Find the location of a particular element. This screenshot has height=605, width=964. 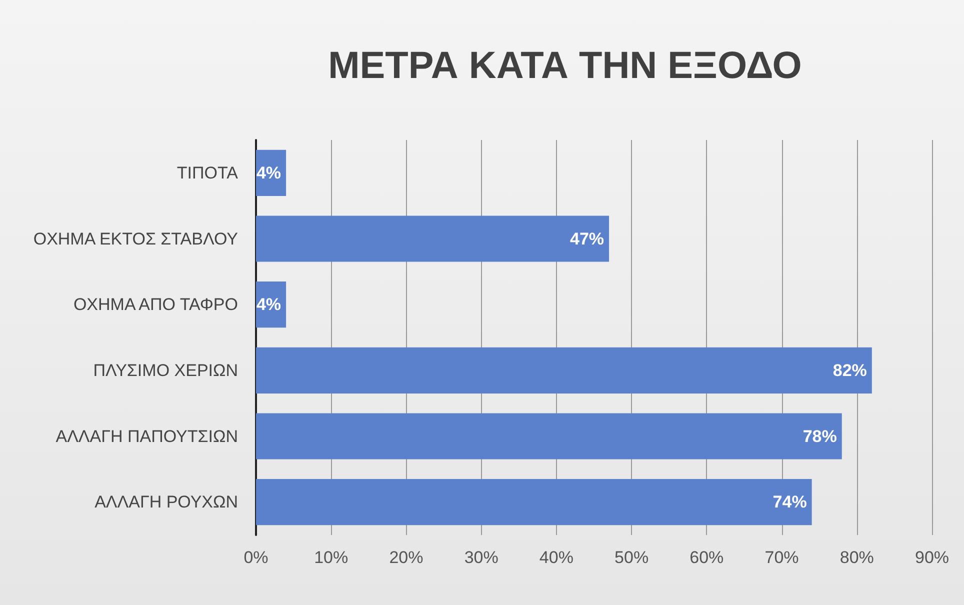

x-tick-label: 70% is located at coordinates (781, 557).